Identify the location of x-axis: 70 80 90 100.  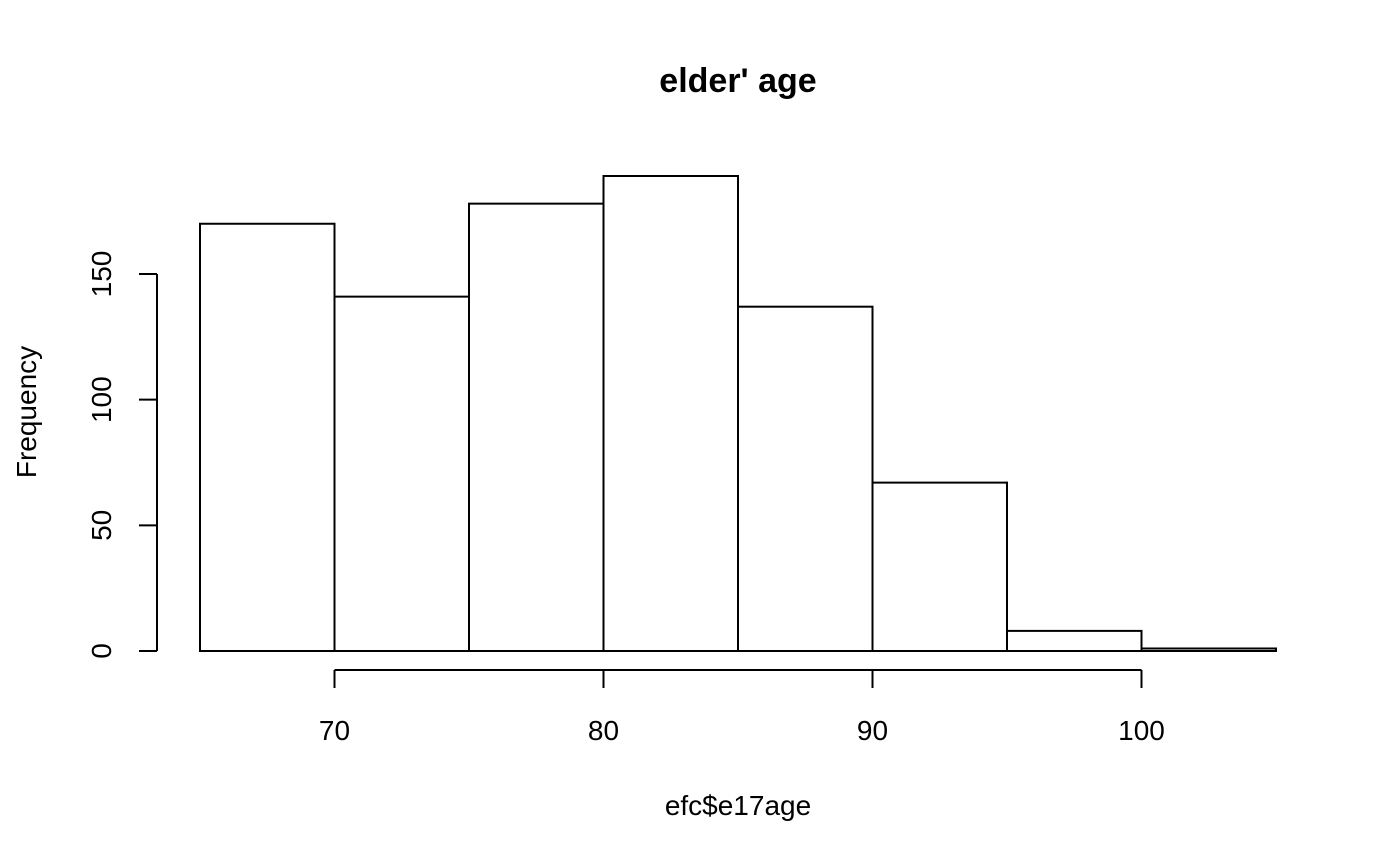
(742, 708).